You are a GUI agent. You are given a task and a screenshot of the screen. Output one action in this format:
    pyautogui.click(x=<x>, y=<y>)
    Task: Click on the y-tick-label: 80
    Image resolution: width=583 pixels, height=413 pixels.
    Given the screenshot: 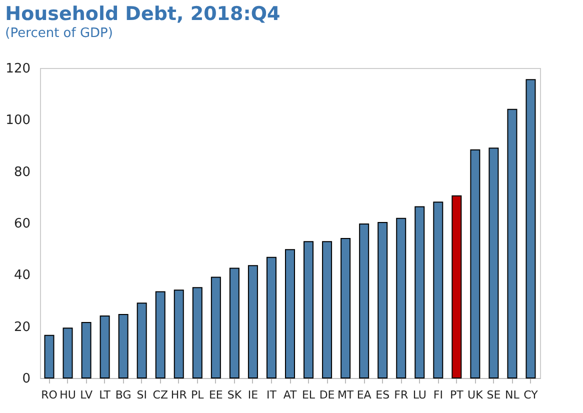 What is the action you would take?
    pyautogui.click(x=22, y=172)
    